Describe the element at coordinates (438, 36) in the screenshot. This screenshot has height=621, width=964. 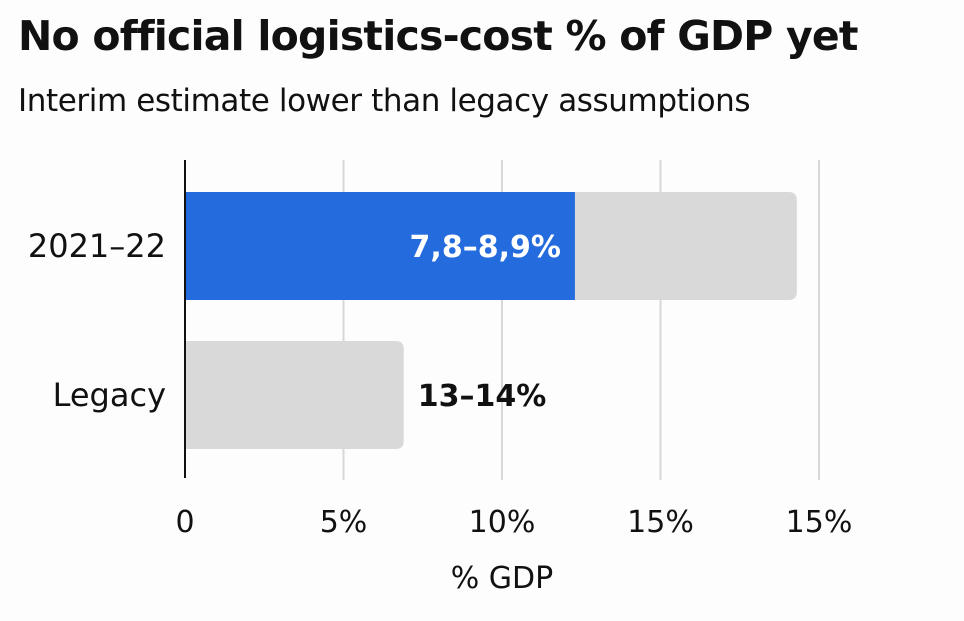
I see `chart-title: No official logistics-cost % of GDP yet` at that location.